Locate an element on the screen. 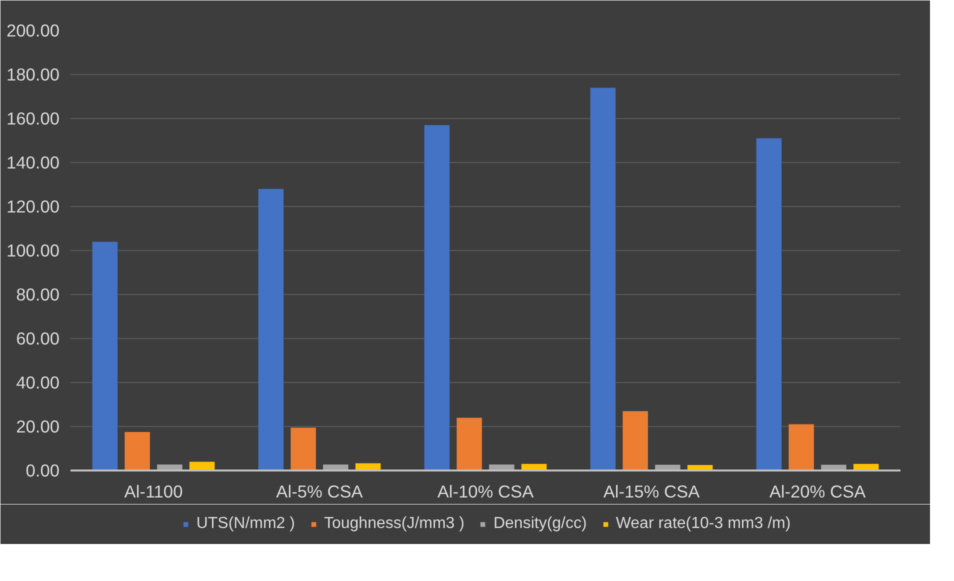 The image size is (954, 581). x-tick-label: Al-5% CSA is located at coordinates (320, 492).